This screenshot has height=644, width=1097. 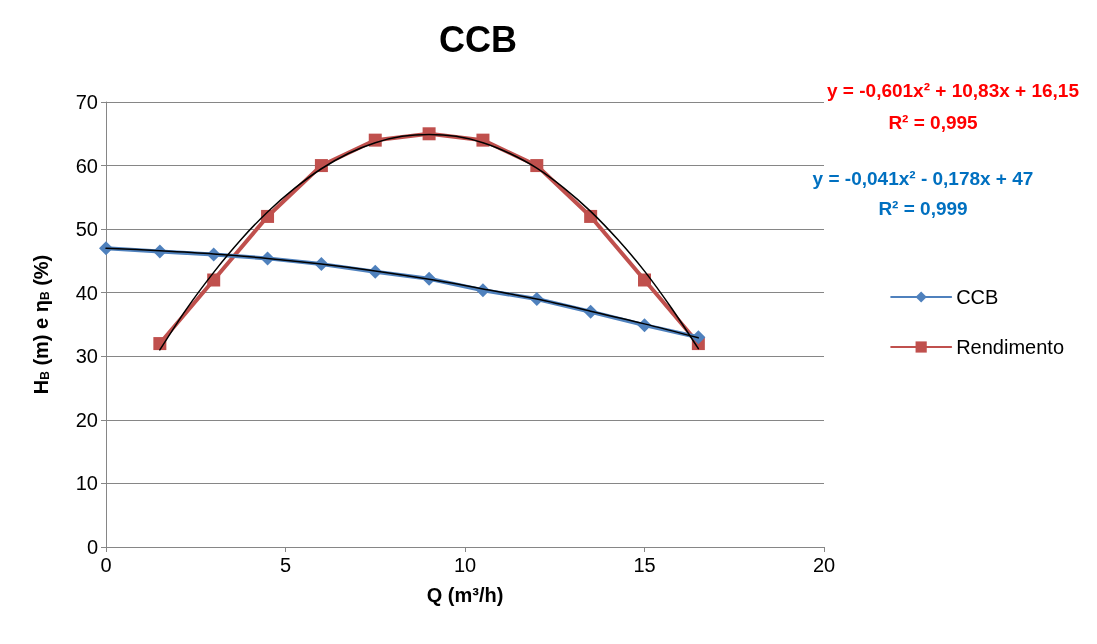 I want to click on legend-label: Rendimento, so click(x=1010, y=347).